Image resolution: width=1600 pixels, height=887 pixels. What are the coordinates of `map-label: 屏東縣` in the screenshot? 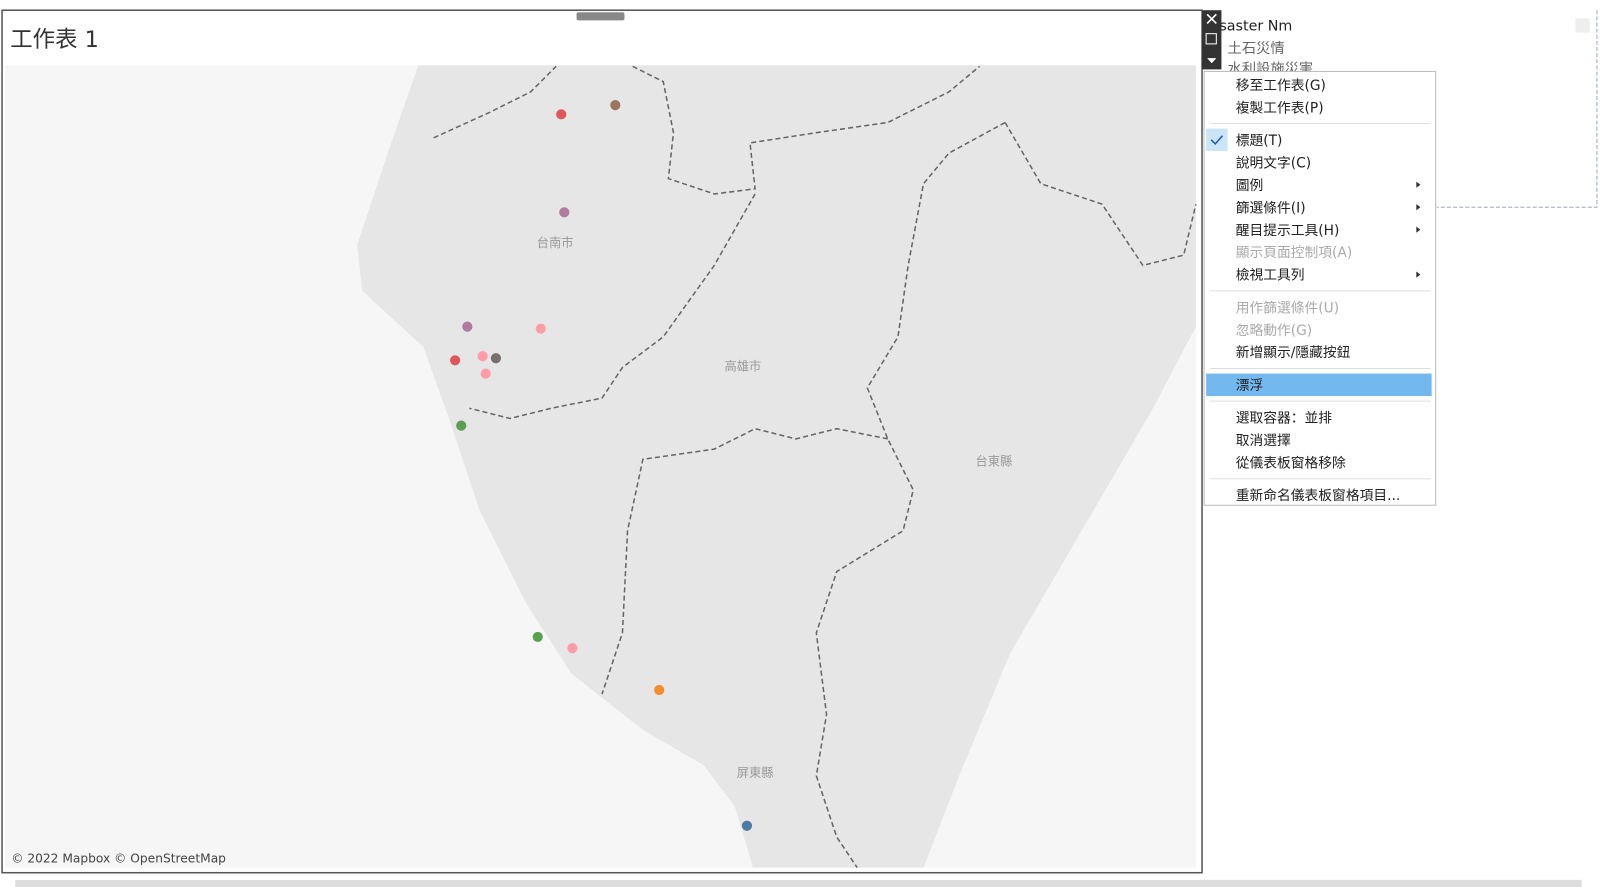 It's located at (755, 773).